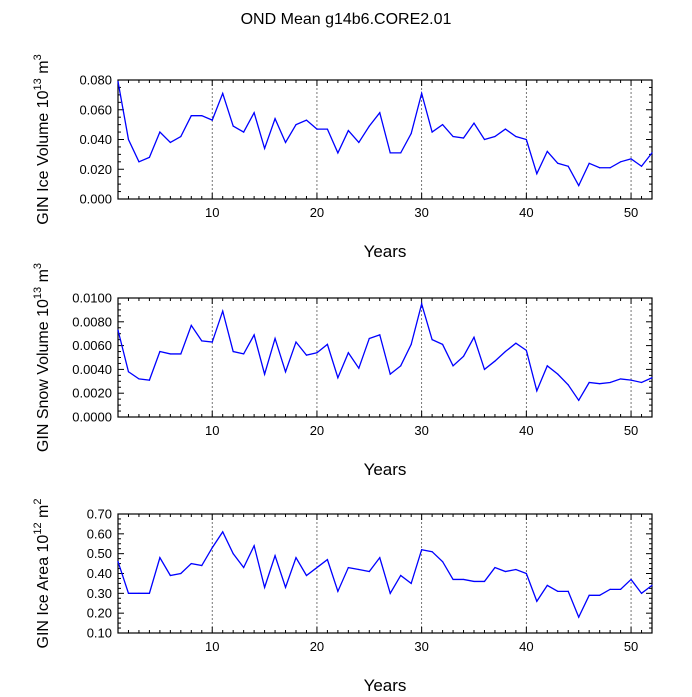  Describe the element at coordinates (99, 613) in the screenshot. I see `y-tick-label: 0.20` at that location.